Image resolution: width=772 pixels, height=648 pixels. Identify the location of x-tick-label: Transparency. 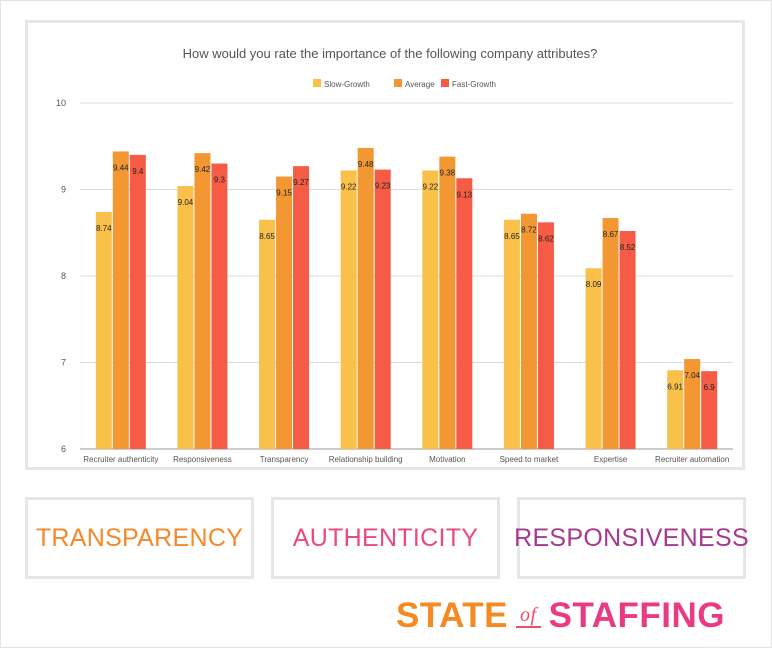
(284, 459).